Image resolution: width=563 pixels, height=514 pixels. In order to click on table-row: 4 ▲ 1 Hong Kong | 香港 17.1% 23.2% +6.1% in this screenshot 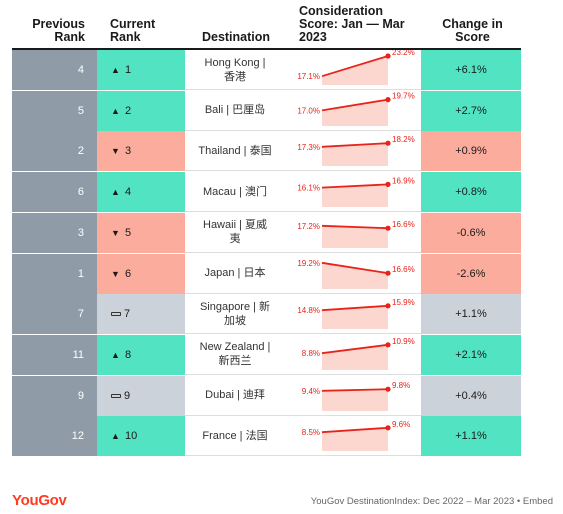, I will do `click(266, 70)`.